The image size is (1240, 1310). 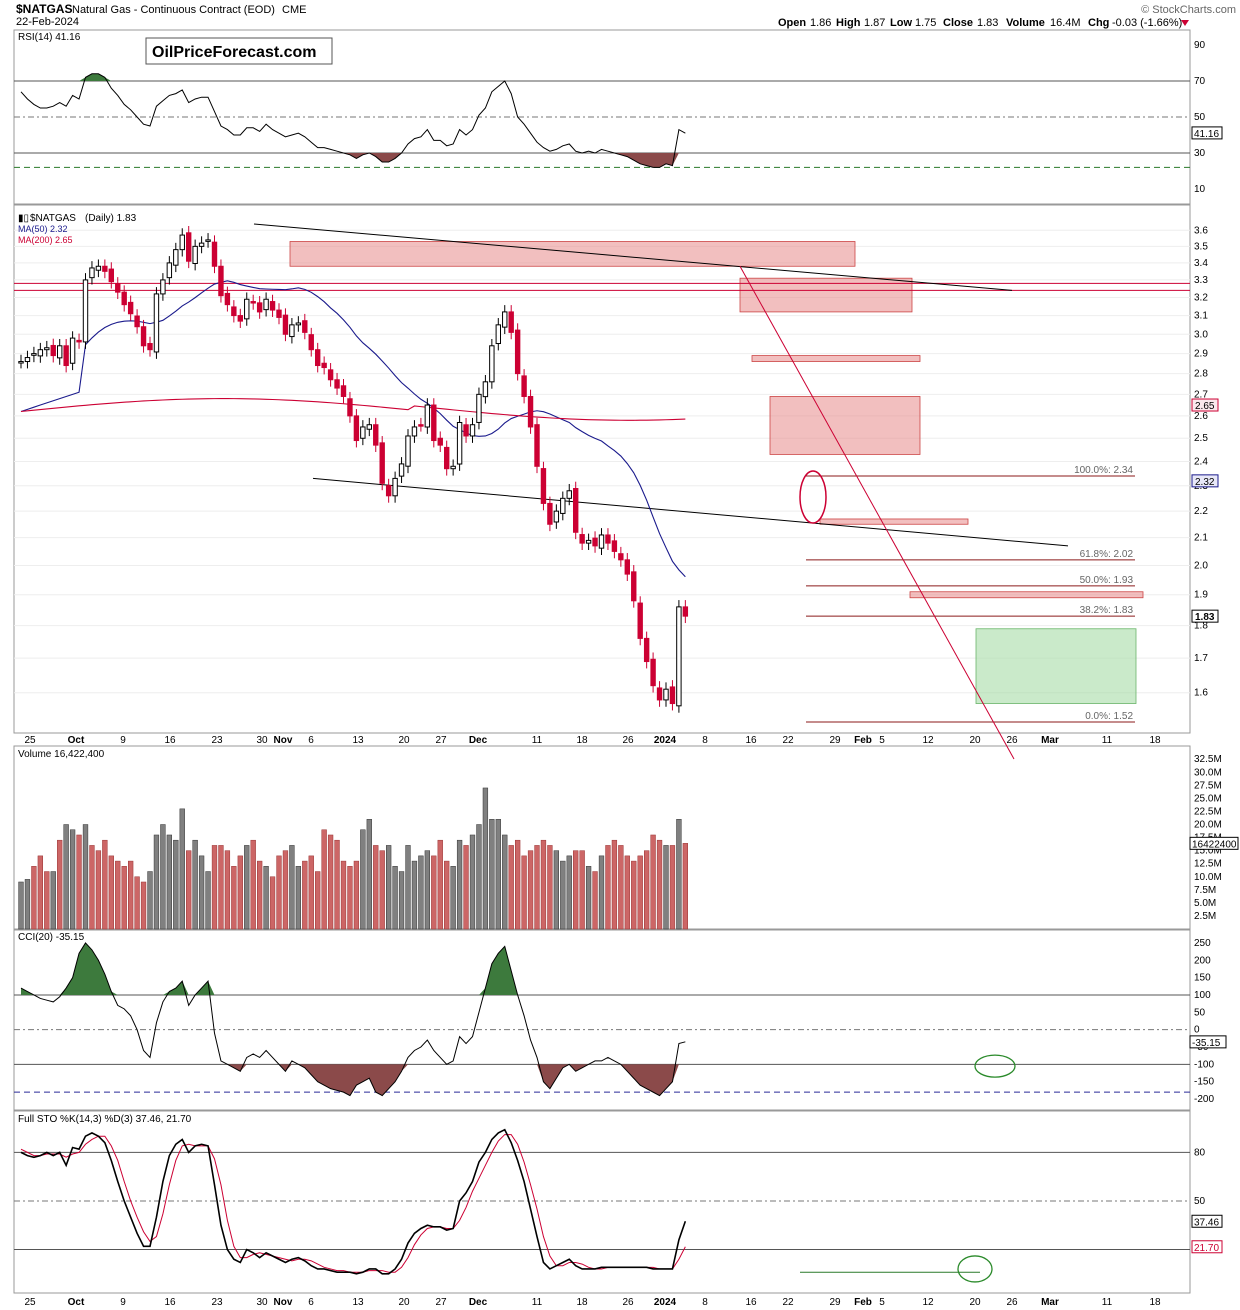 What do you see at coordinates (1201, 438) in the screenshot?
I see `price-tick-label: 2.5` at bounding box center [1201, 438].